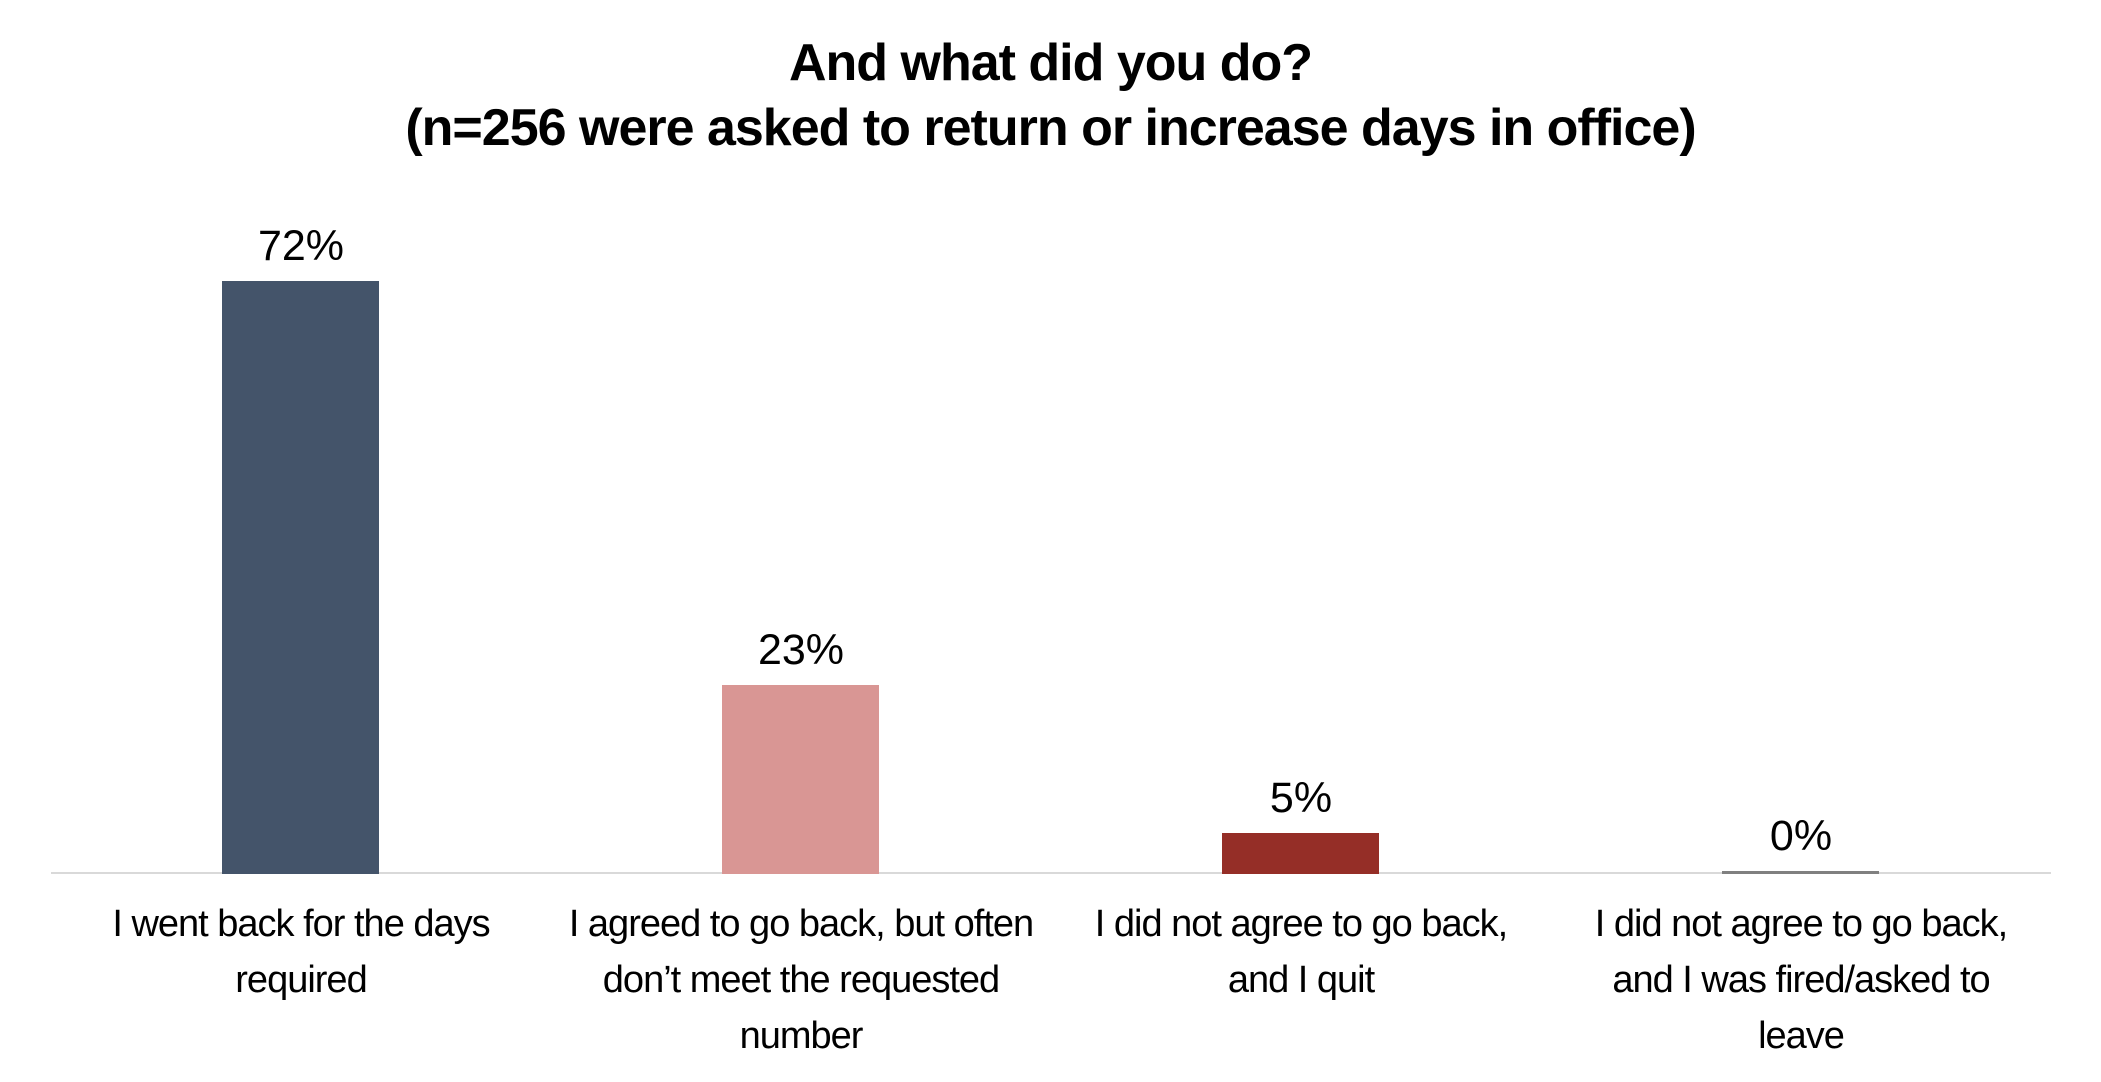 The width and height of the screenshot is (2101, 1082). I want to click on category-label-1: I went back for the days required, so click(301, 952).